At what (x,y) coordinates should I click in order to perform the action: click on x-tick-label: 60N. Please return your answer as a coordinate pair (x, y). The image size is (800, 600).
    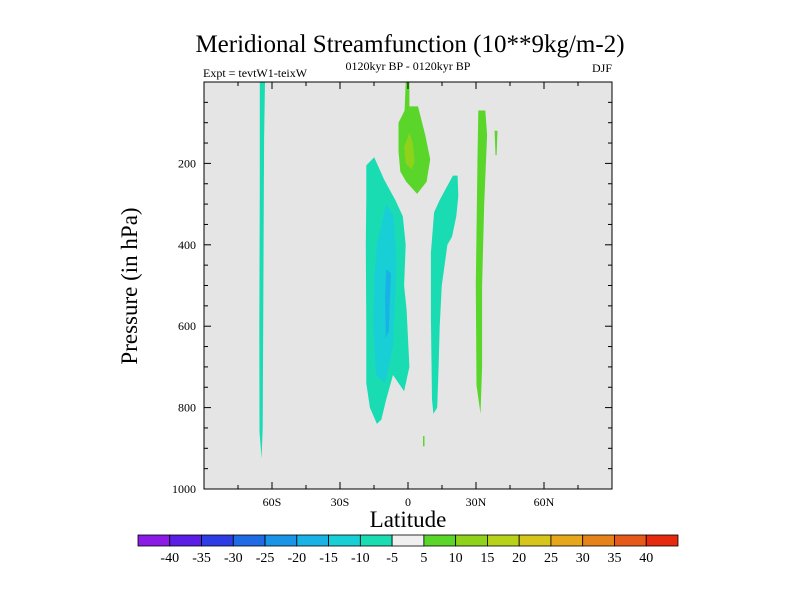
    Looking at the image, I should click on (544, 502).